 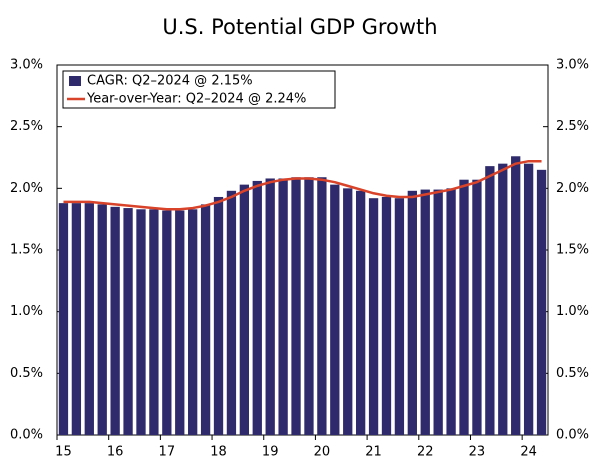 I want to click on x-tick-label: 24, so click(x=528, y=452).